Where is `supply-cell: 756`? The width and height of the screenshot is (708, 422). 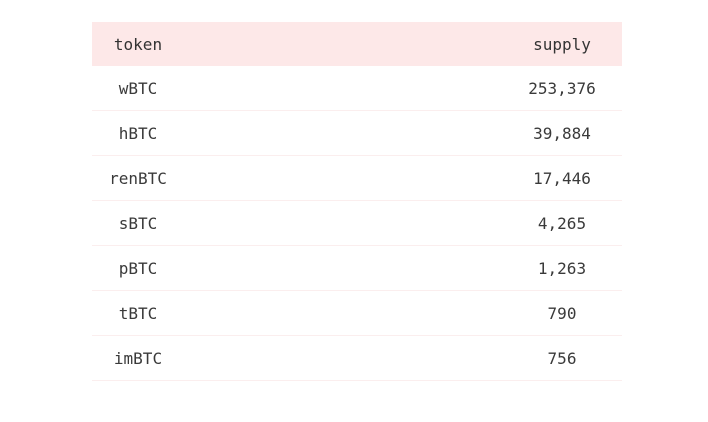 supply-cell: 756 is located at coordinates (562, 358).